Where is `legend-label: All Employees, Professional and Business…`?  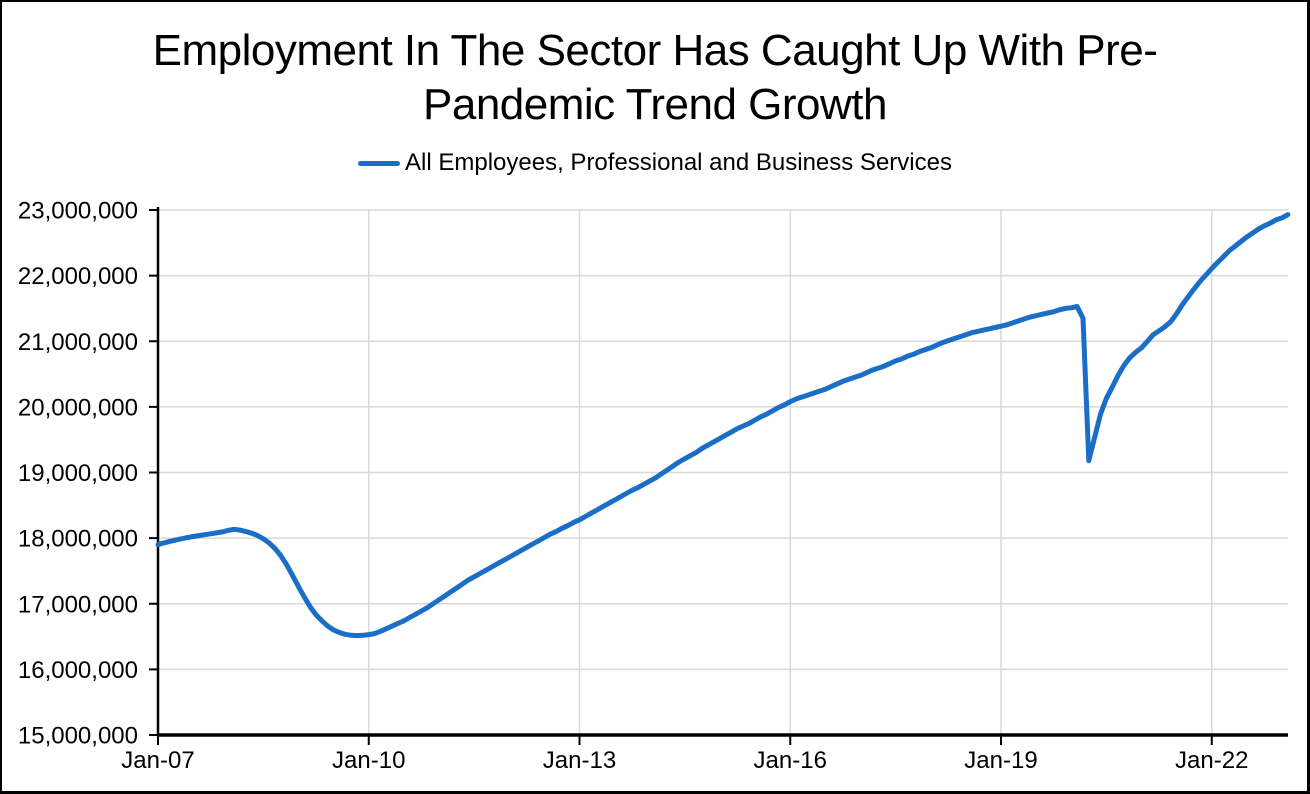 legend-label: All Employees, Professional and Business… is located at coordinates (678, 162).